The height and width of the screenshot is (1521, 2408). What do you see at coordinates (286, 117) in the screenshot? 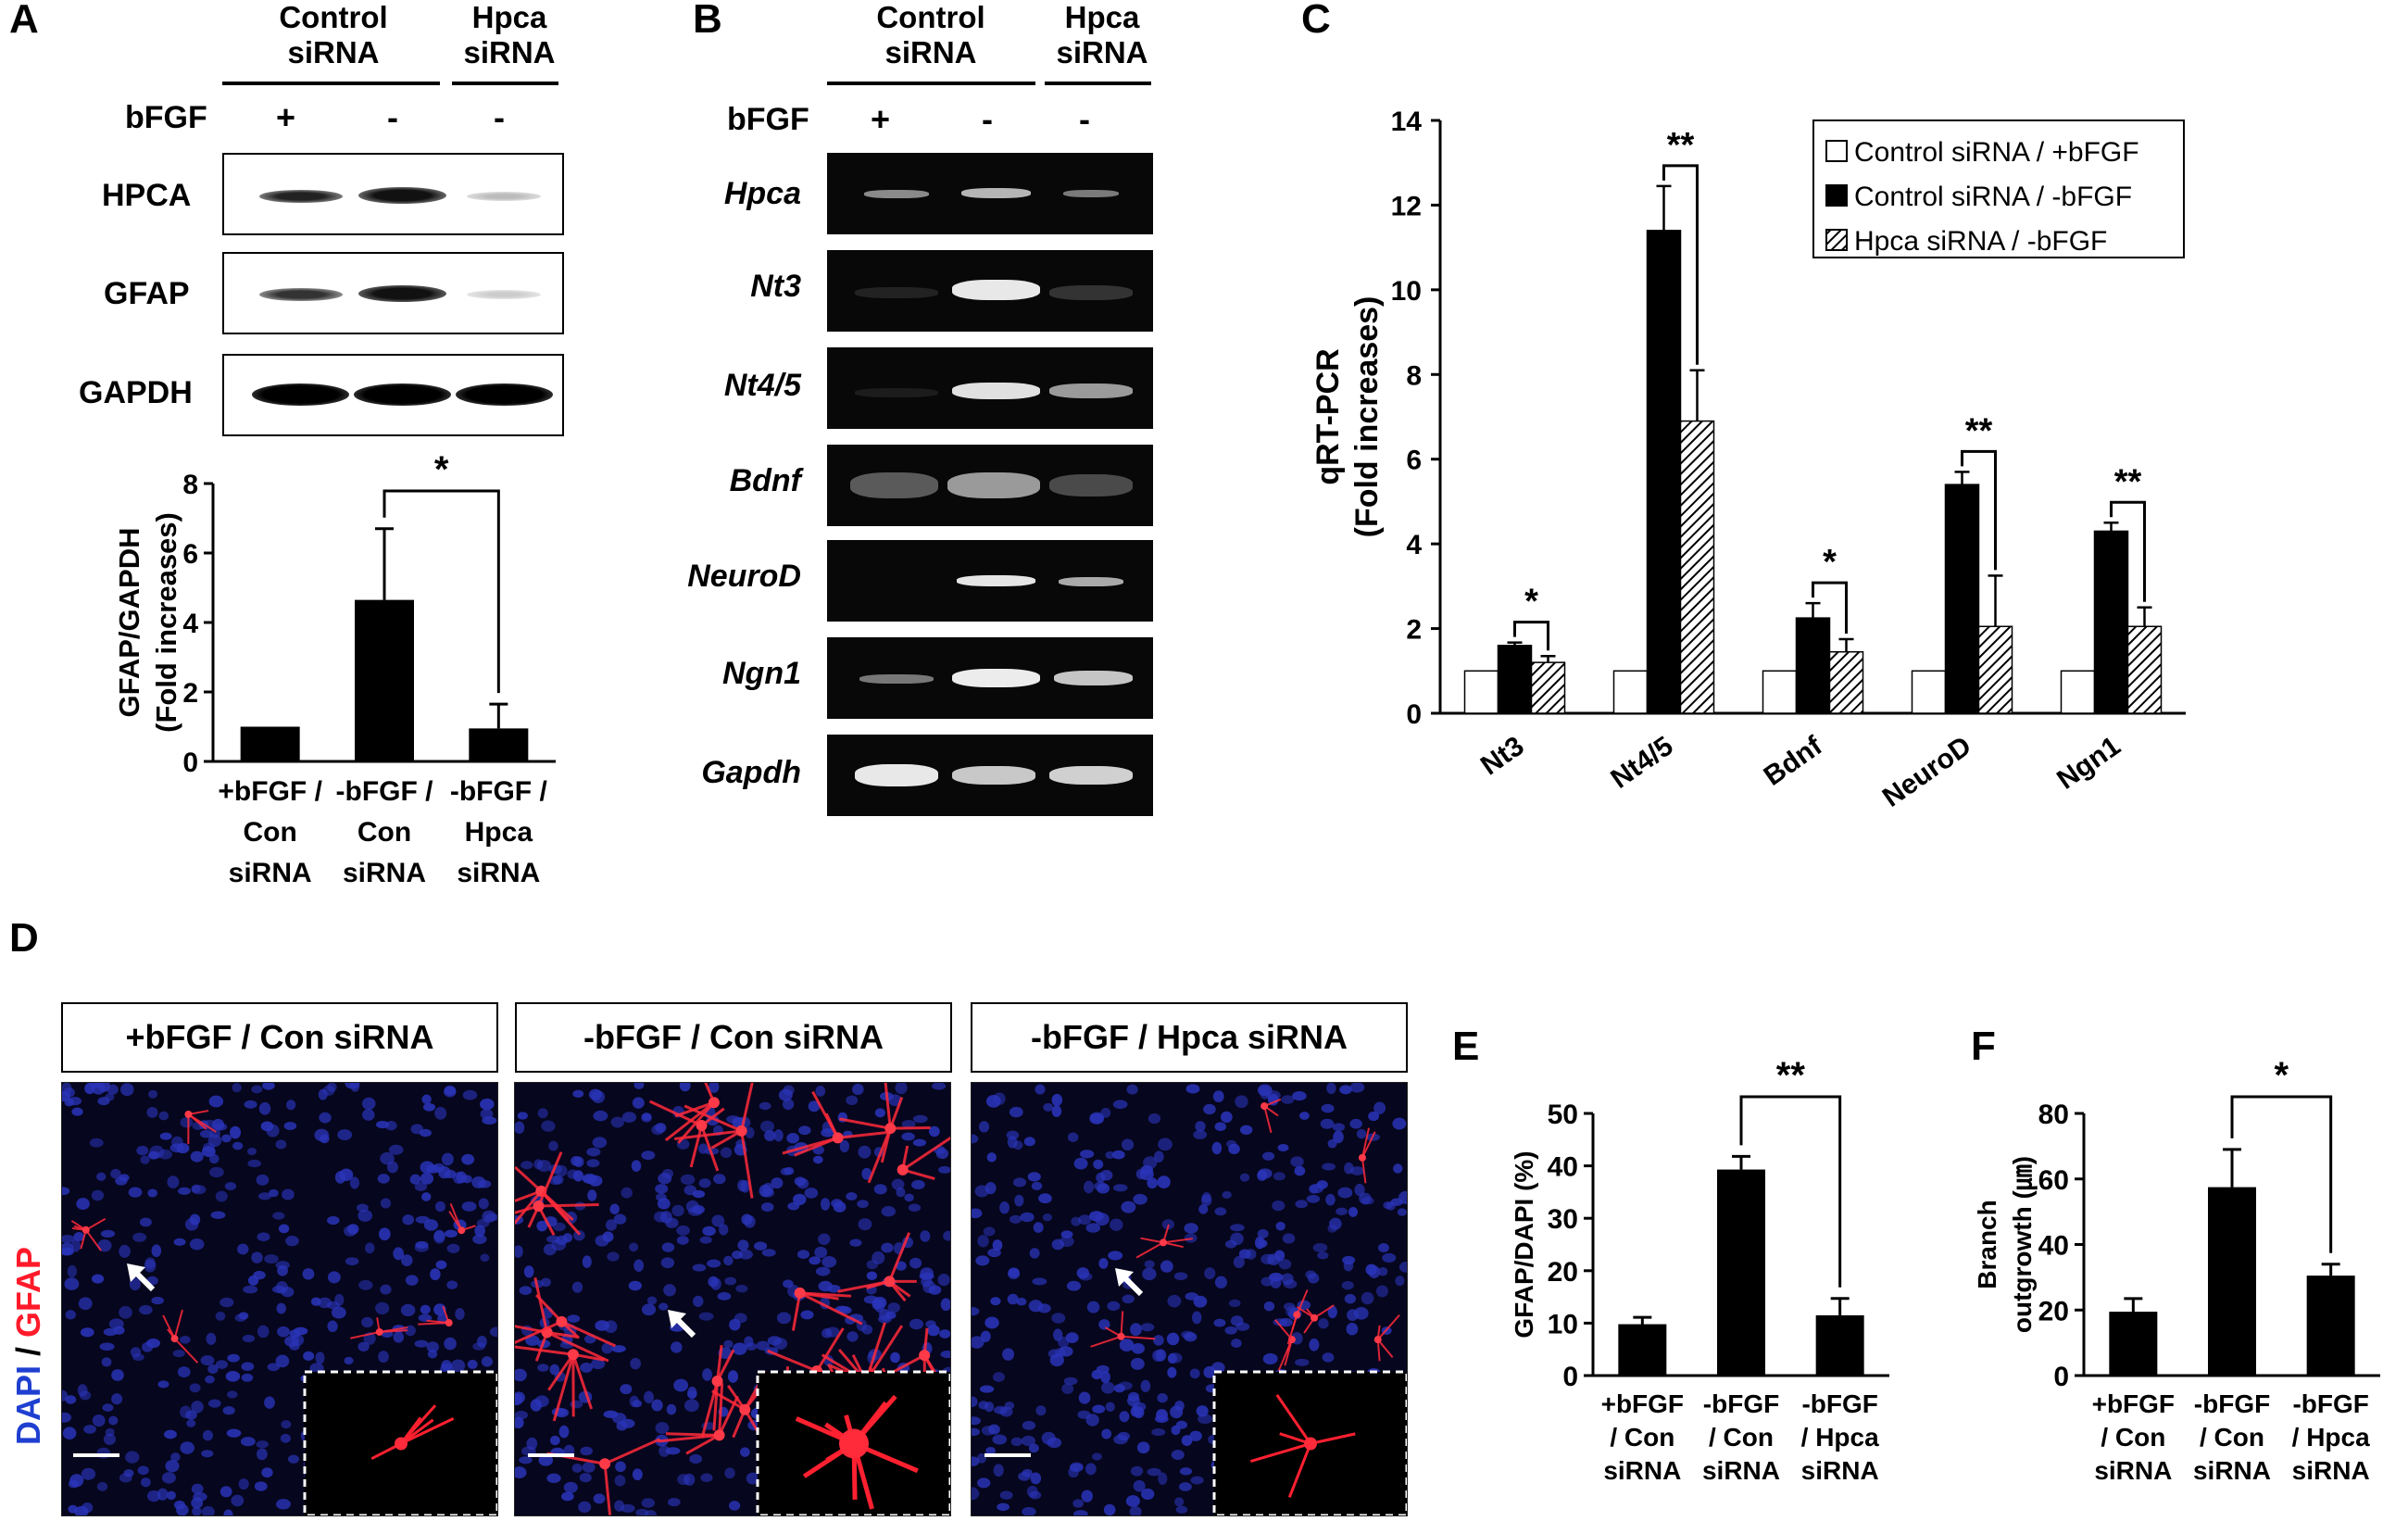
I see `bfgf-sign-1: +` at bounding box center [286, 117].